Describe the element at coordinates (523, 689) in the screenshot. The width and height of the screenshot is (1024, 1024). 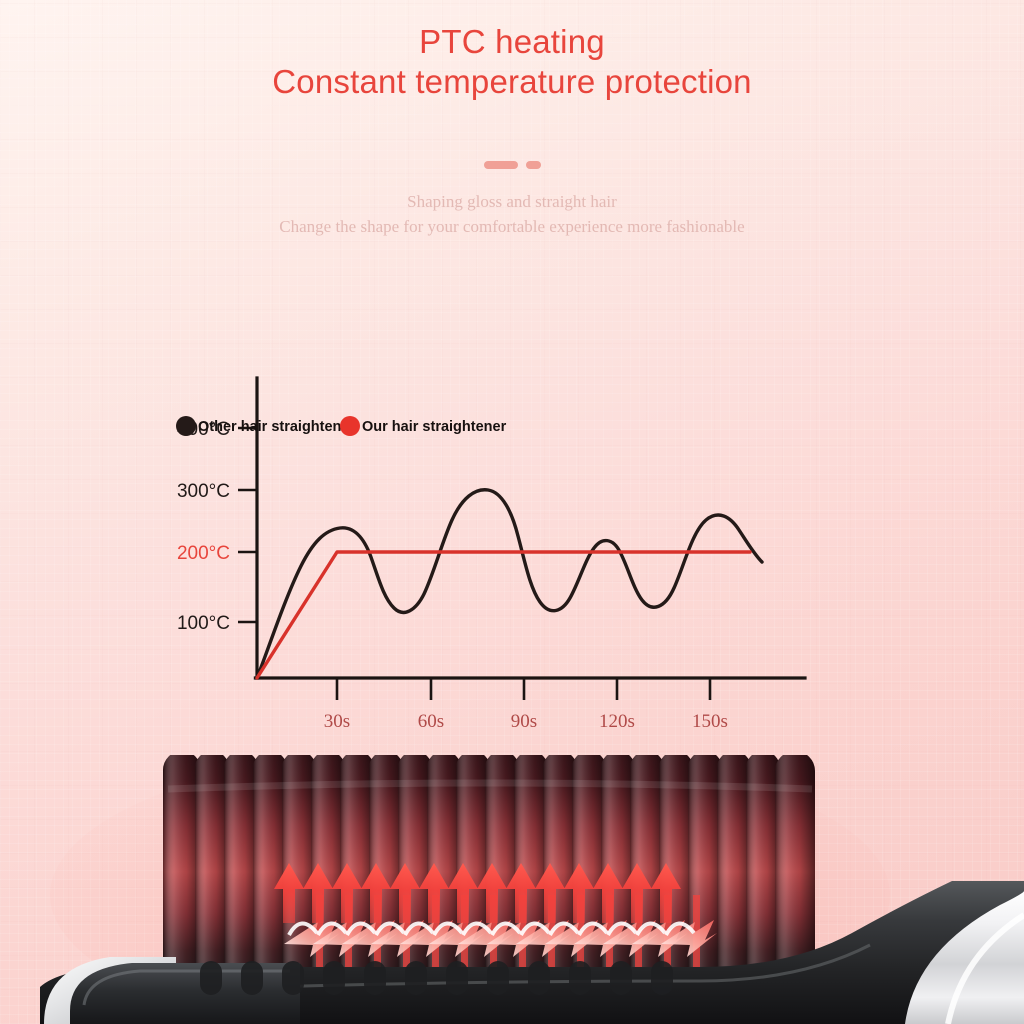
I see `x-axis-ticks` at that location.